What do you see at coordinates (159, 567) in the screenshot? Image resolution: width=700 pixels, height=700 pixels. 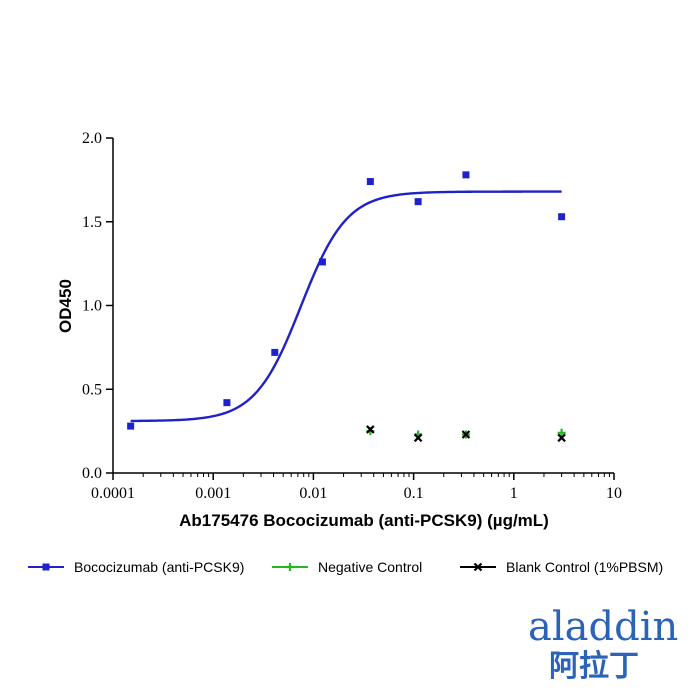 I see `legend-label-1: Bococizumab (anti-PCSK9)` at bounding box center [159, 567].